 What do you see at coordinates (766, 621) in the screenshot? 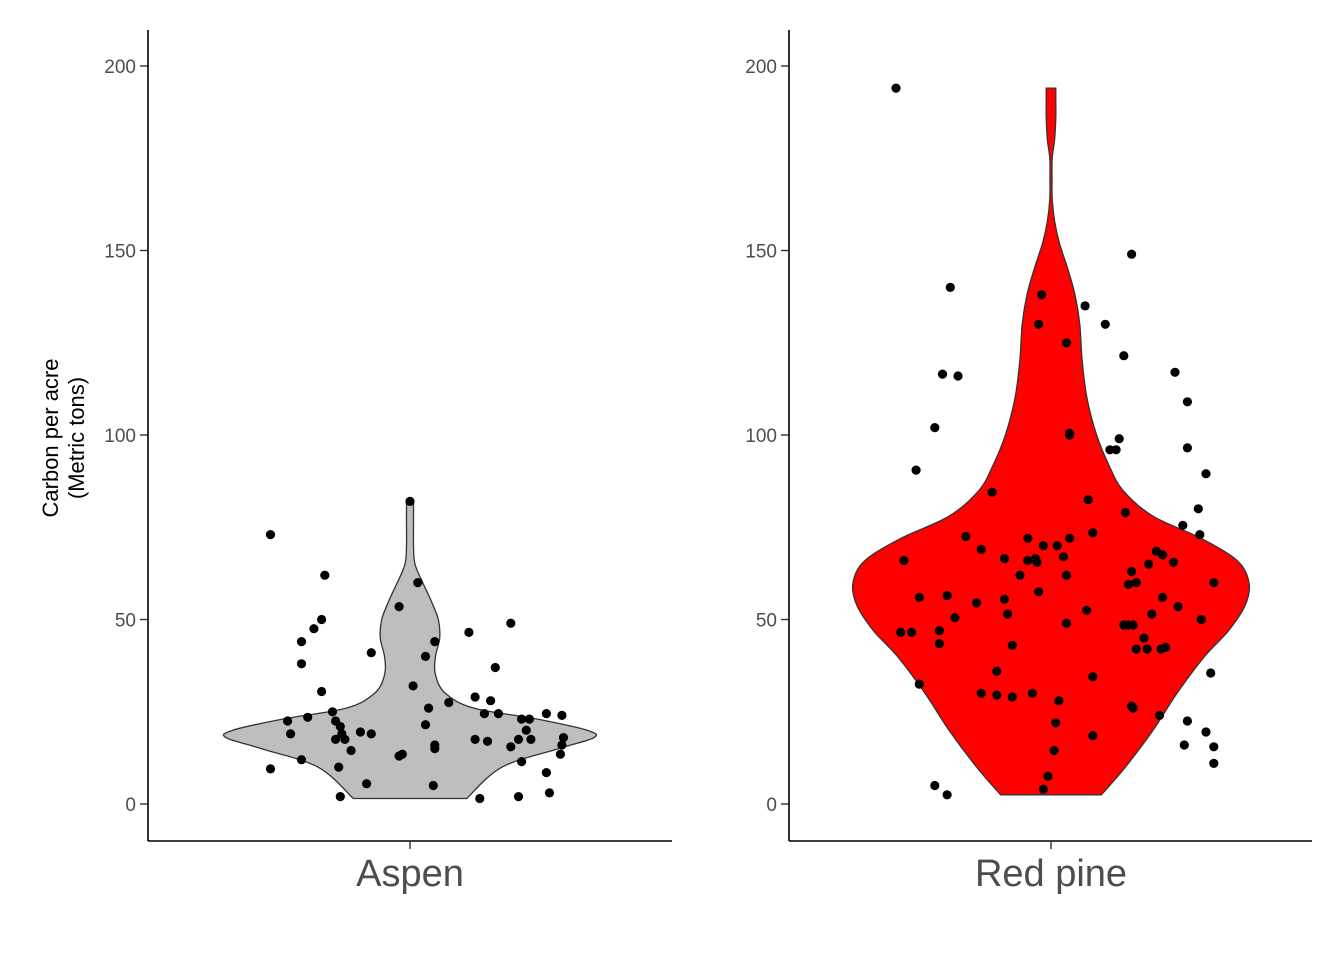
I see `y-tick-label-red-pine-50: 50` at bounding box center [766, 621].